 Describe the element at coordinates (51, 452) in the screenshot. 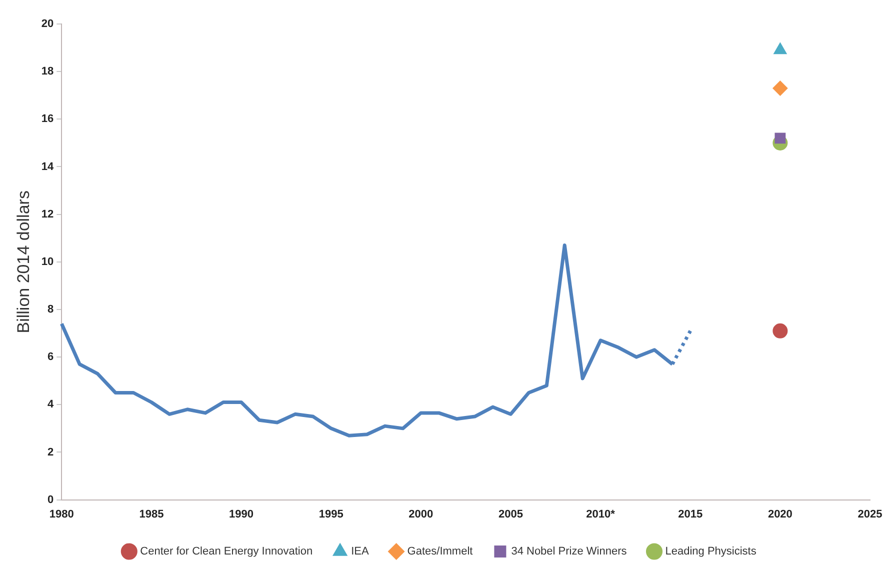

I see `y-tick-label: 2` at that location.